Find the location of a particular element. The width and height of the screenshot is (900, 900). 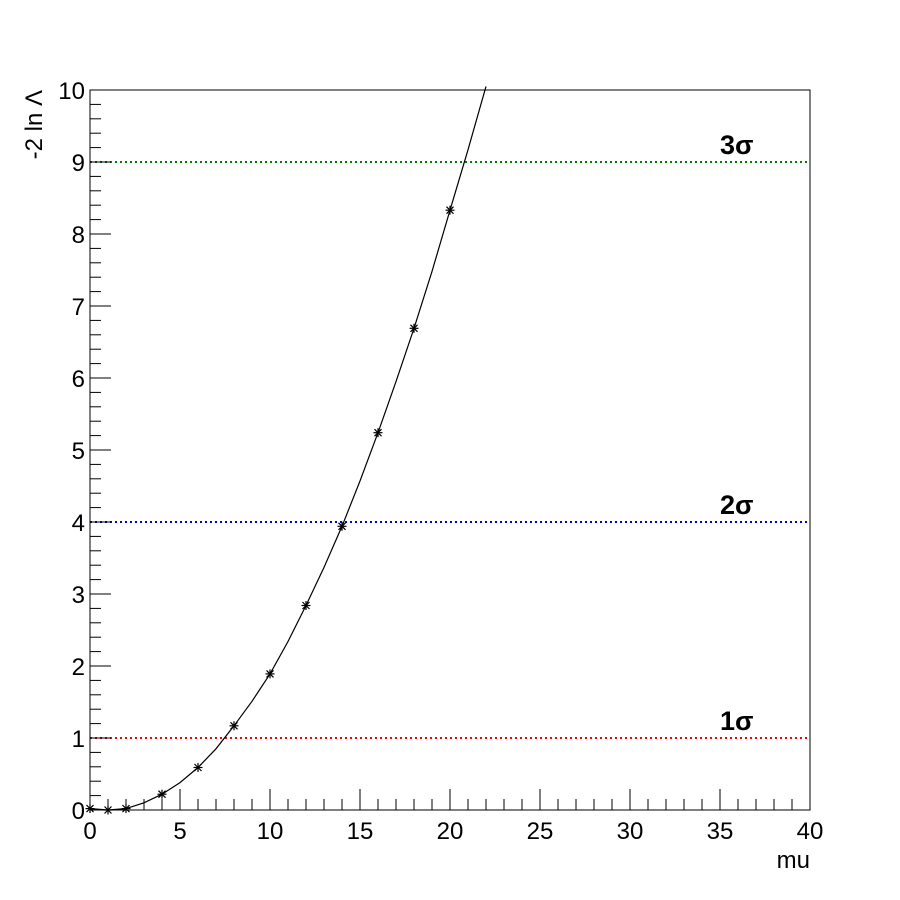

sigma-label-1: 1σ is located at coordinates (737, 721).